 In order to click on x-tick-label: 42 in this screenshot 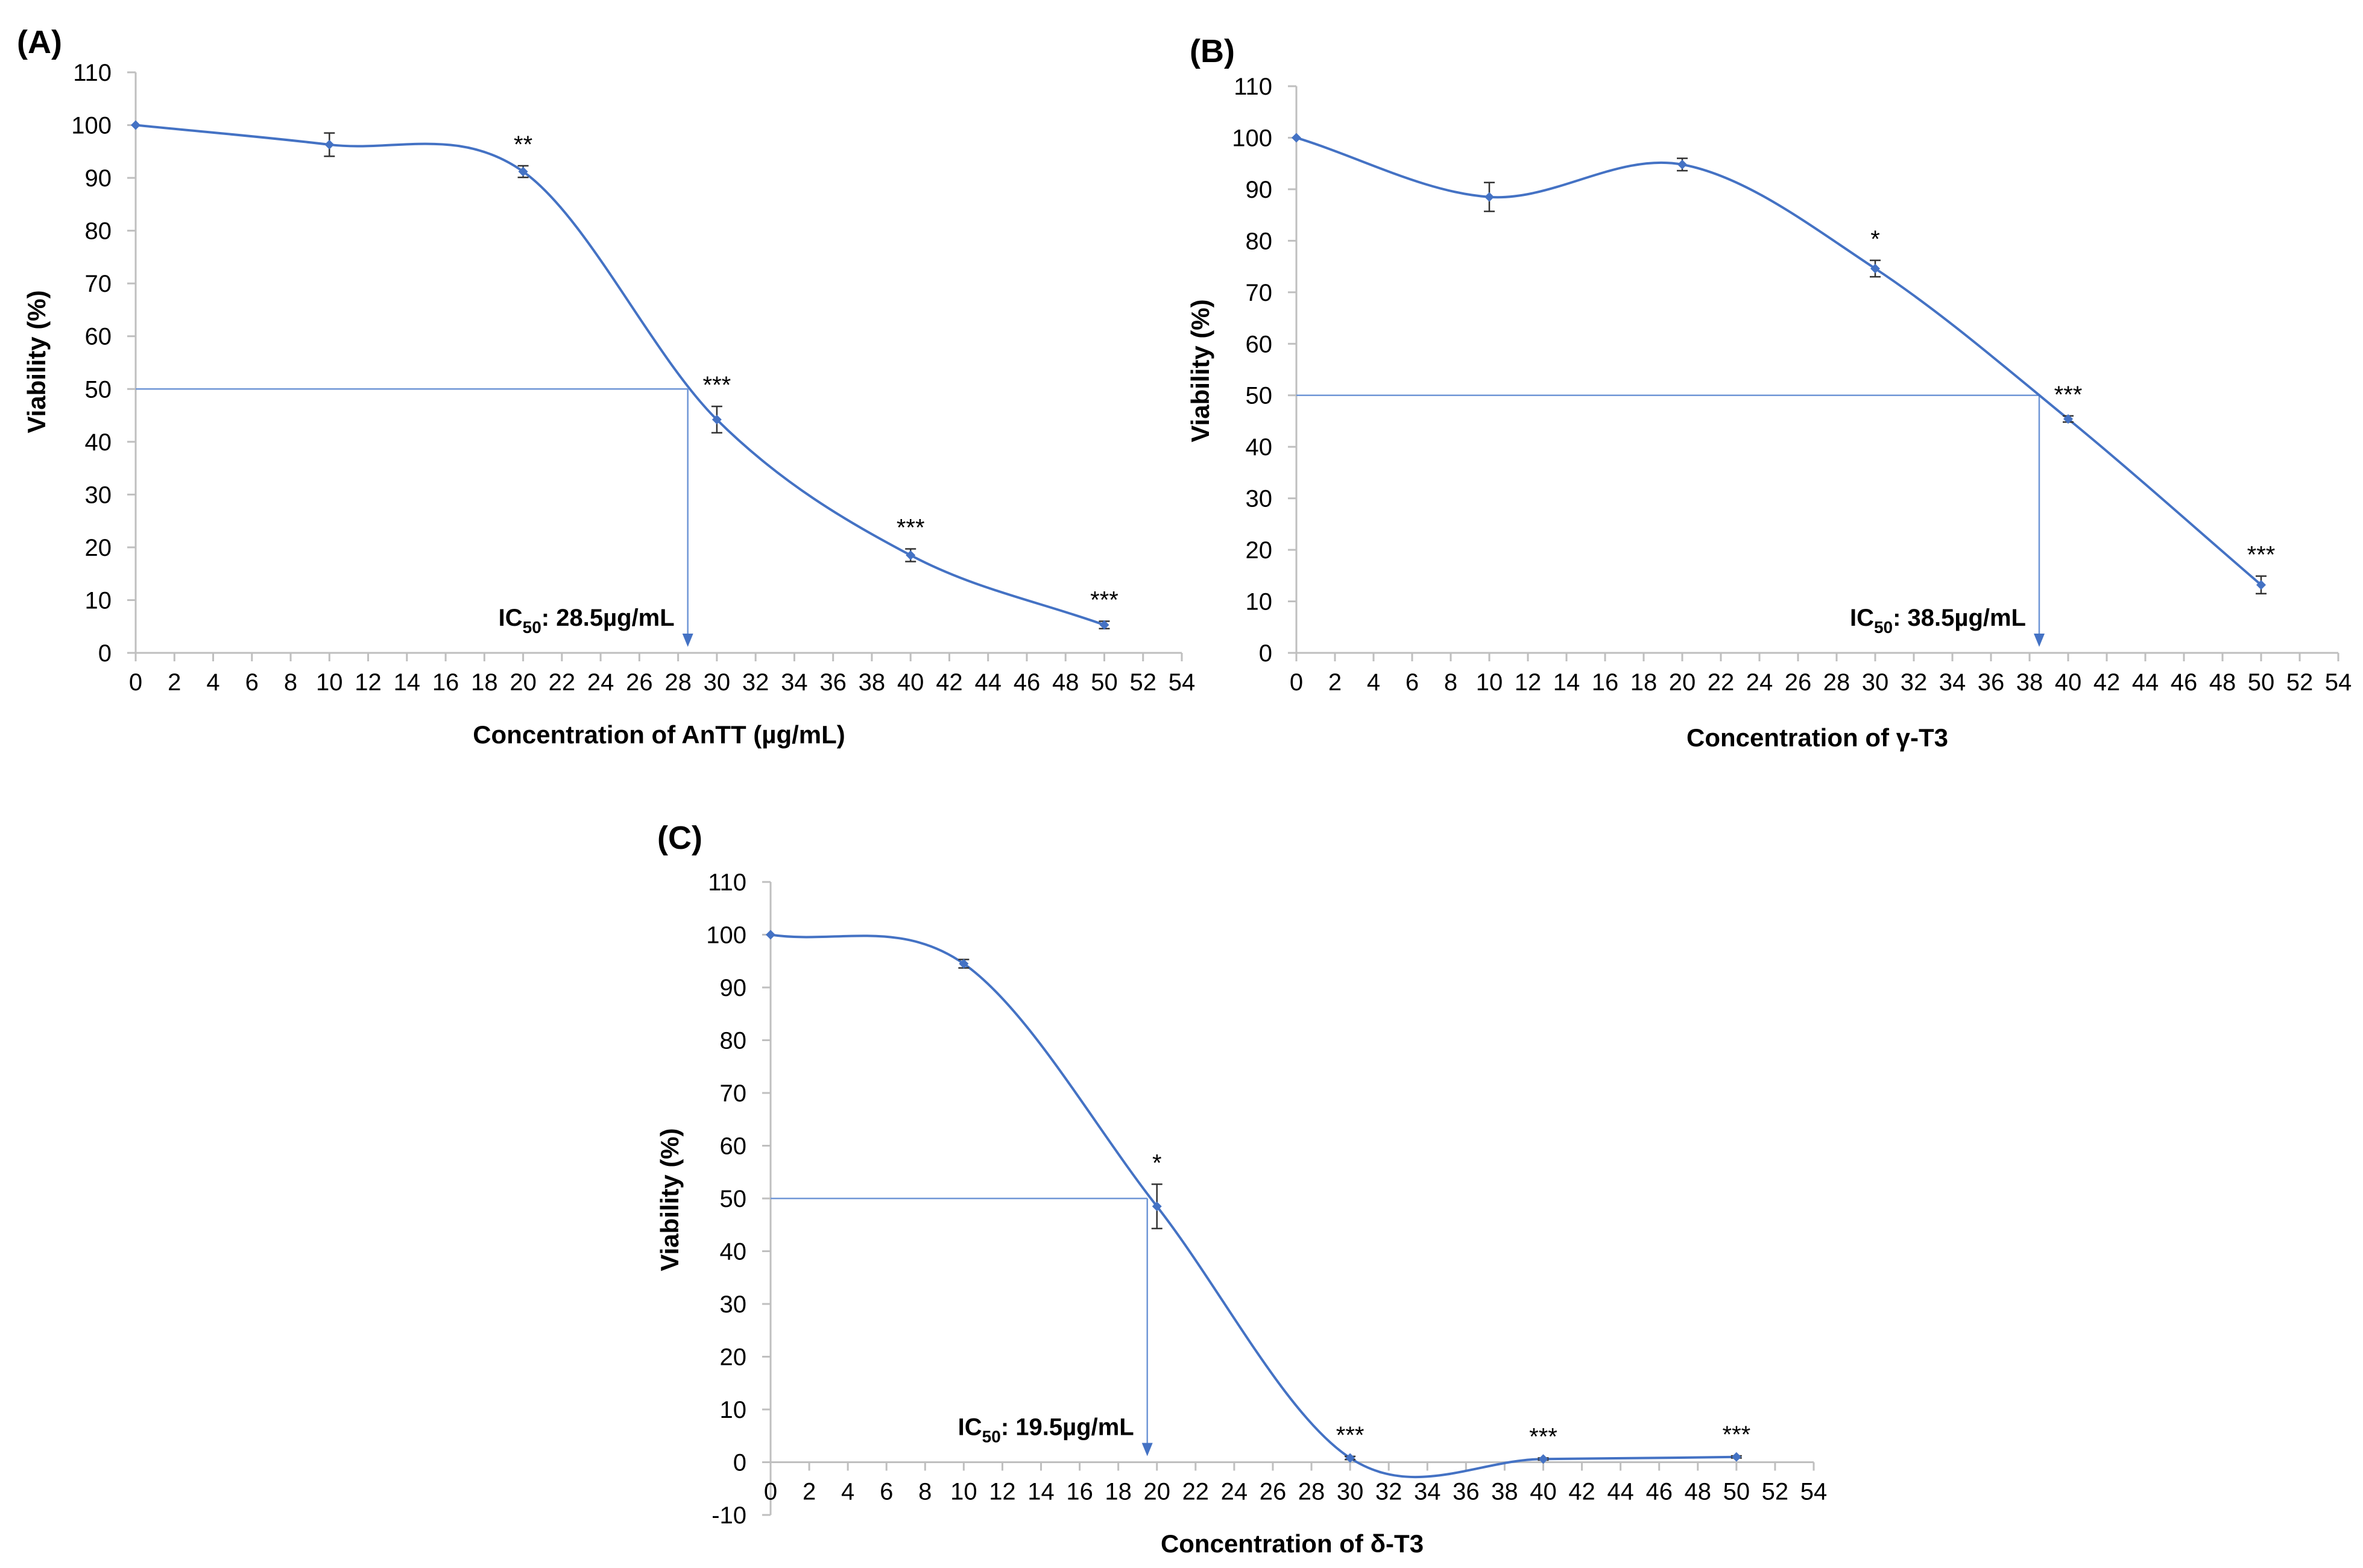, I will do `click(2107, 683)`.